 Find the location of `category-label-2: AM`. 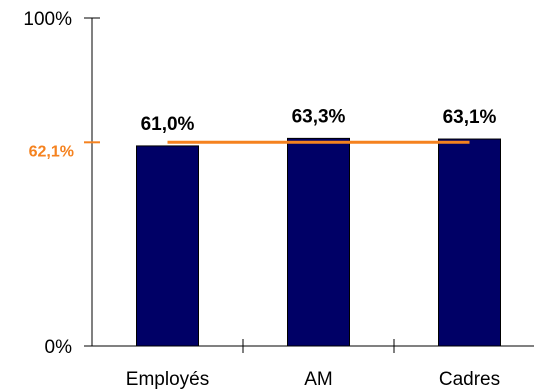

category-label-2: AM is located at coordinates (318, 379).